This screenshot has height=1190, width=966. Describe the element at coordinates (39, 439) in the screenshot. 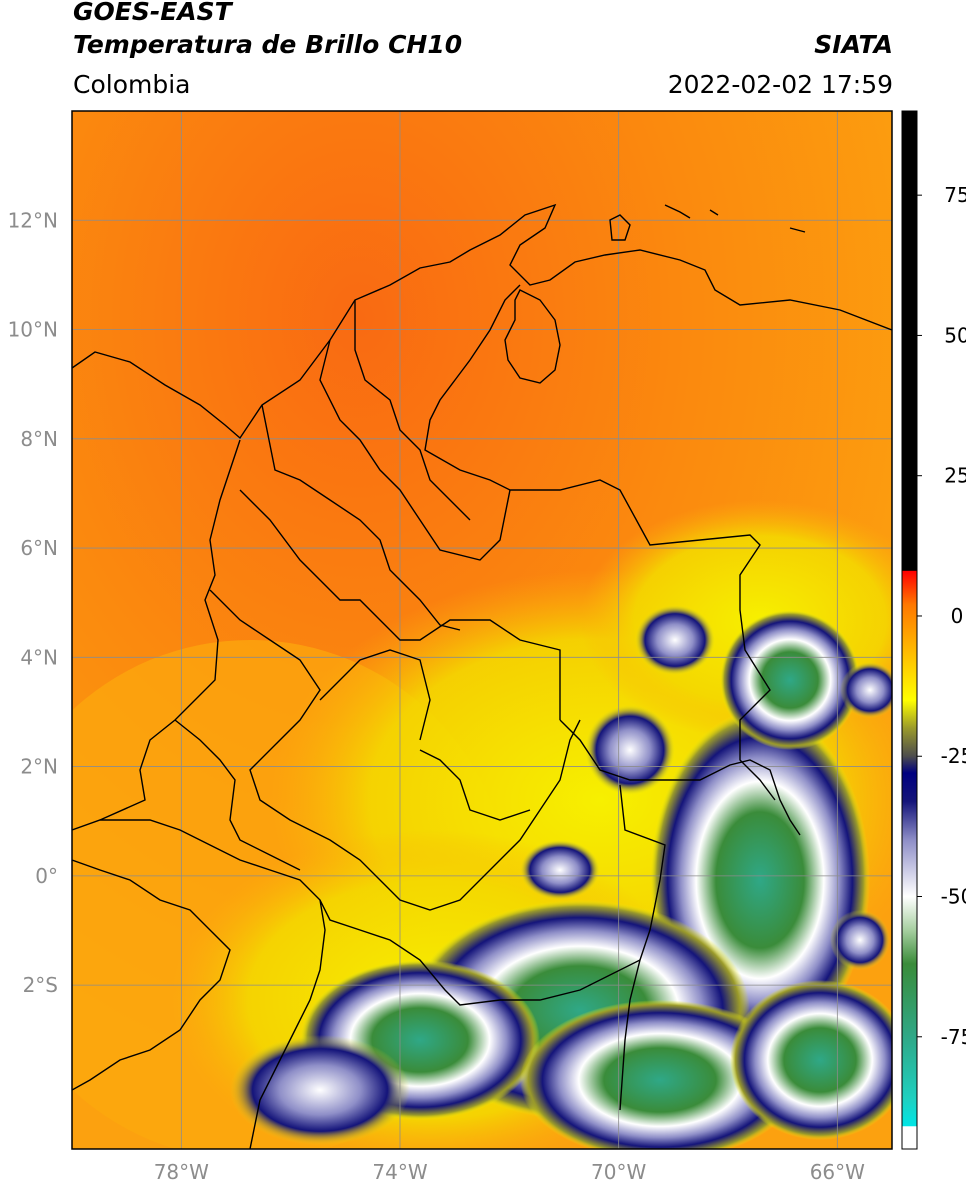

I see `lat-tick-label: 8°N` at that location.